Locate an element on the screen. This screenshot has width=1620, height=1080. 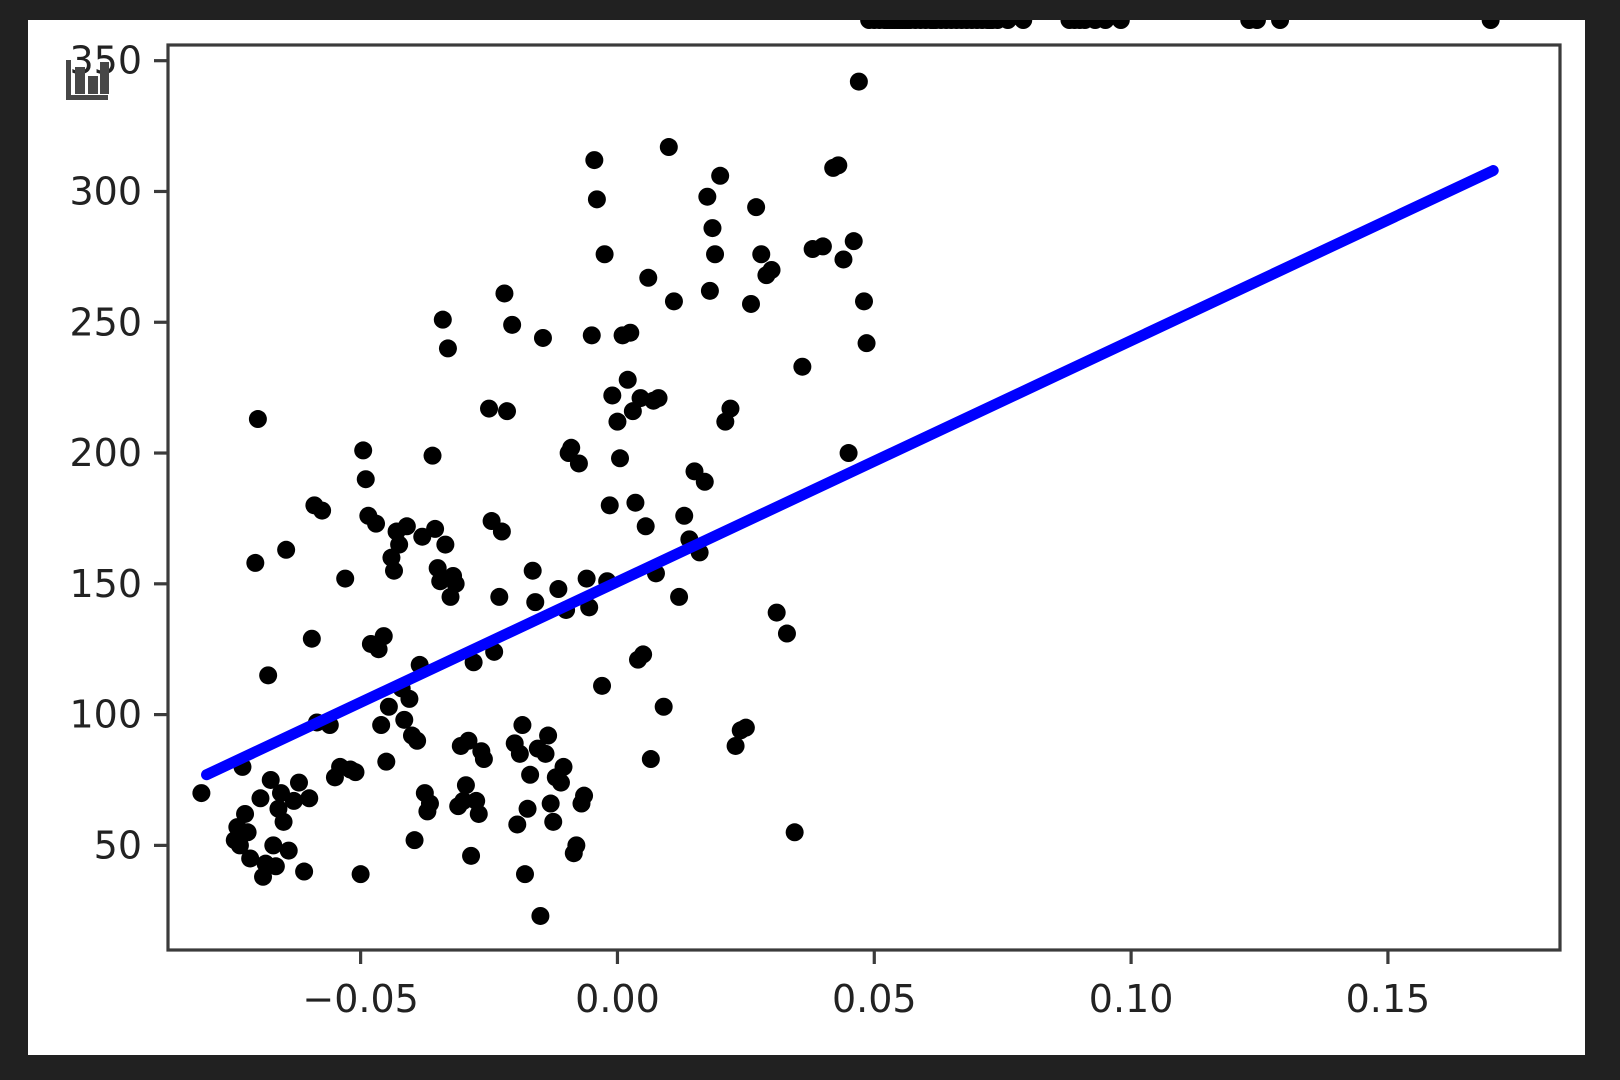
y-tick-label: 300 is located at coordinates (105, 191).